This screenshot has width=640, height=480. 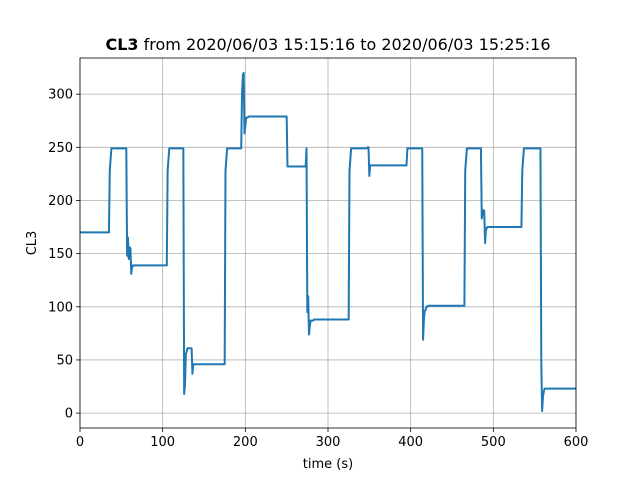 I want to click on x-tick-label: 600, so click(x=576, y=442).